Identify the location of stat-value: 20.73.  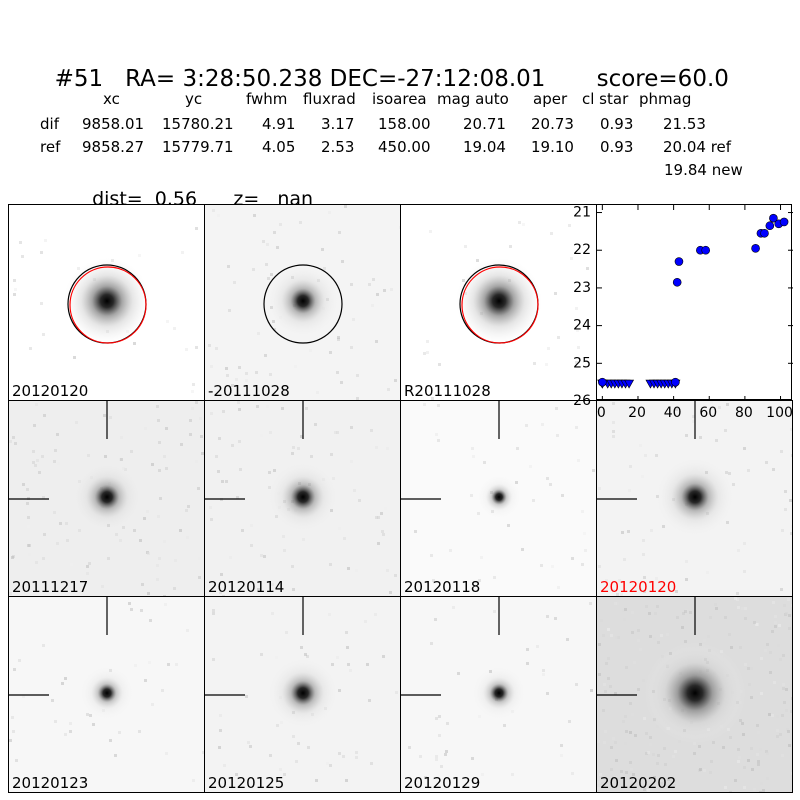
(552, 124).